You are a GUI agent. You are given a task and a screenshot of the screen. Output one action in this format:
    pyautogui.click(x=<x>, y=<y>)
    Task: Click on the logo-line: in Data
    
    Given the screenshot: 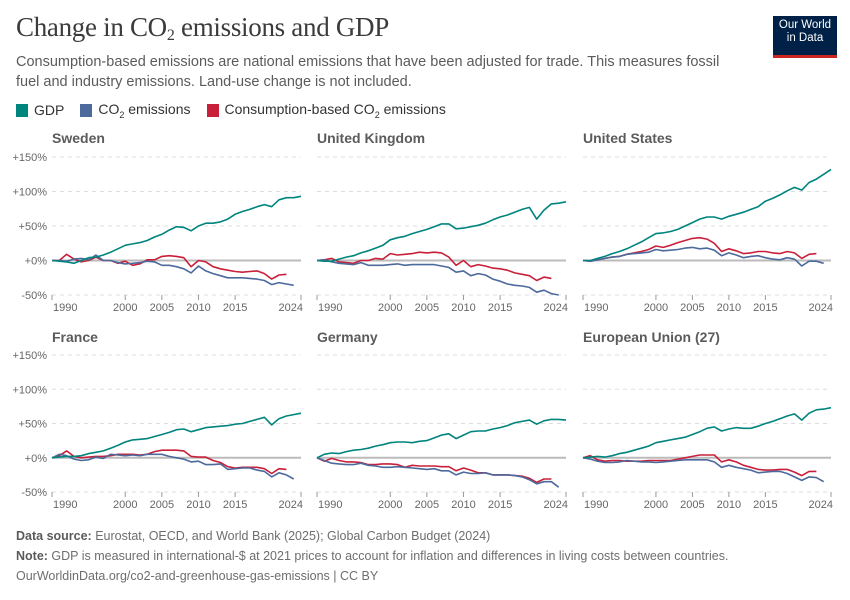 What is the action you would take?
    pyautogui.click(x=805, y=38)
    